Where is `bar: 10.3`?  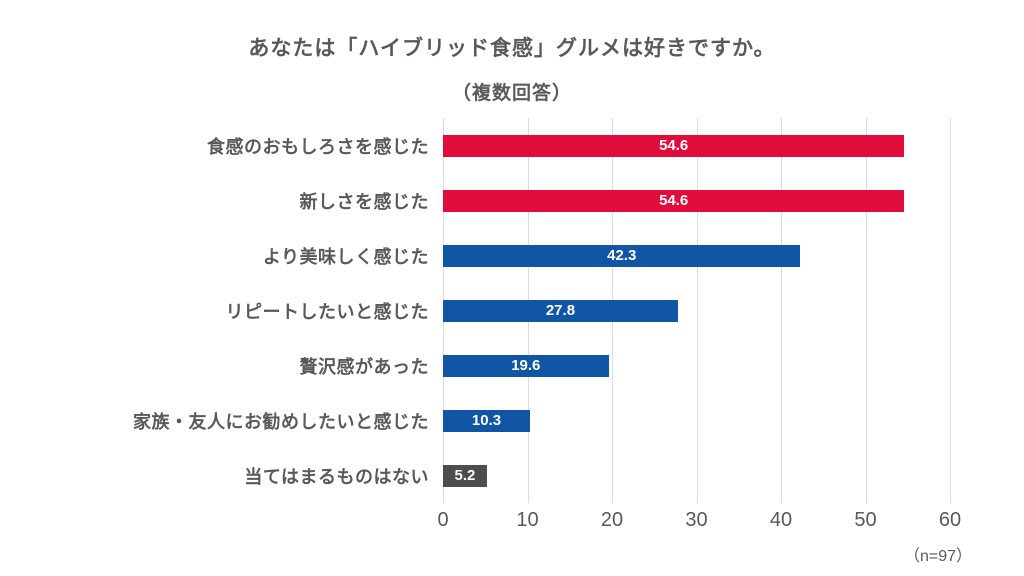 bar: 10.3 is located at coordinates (487, 420).